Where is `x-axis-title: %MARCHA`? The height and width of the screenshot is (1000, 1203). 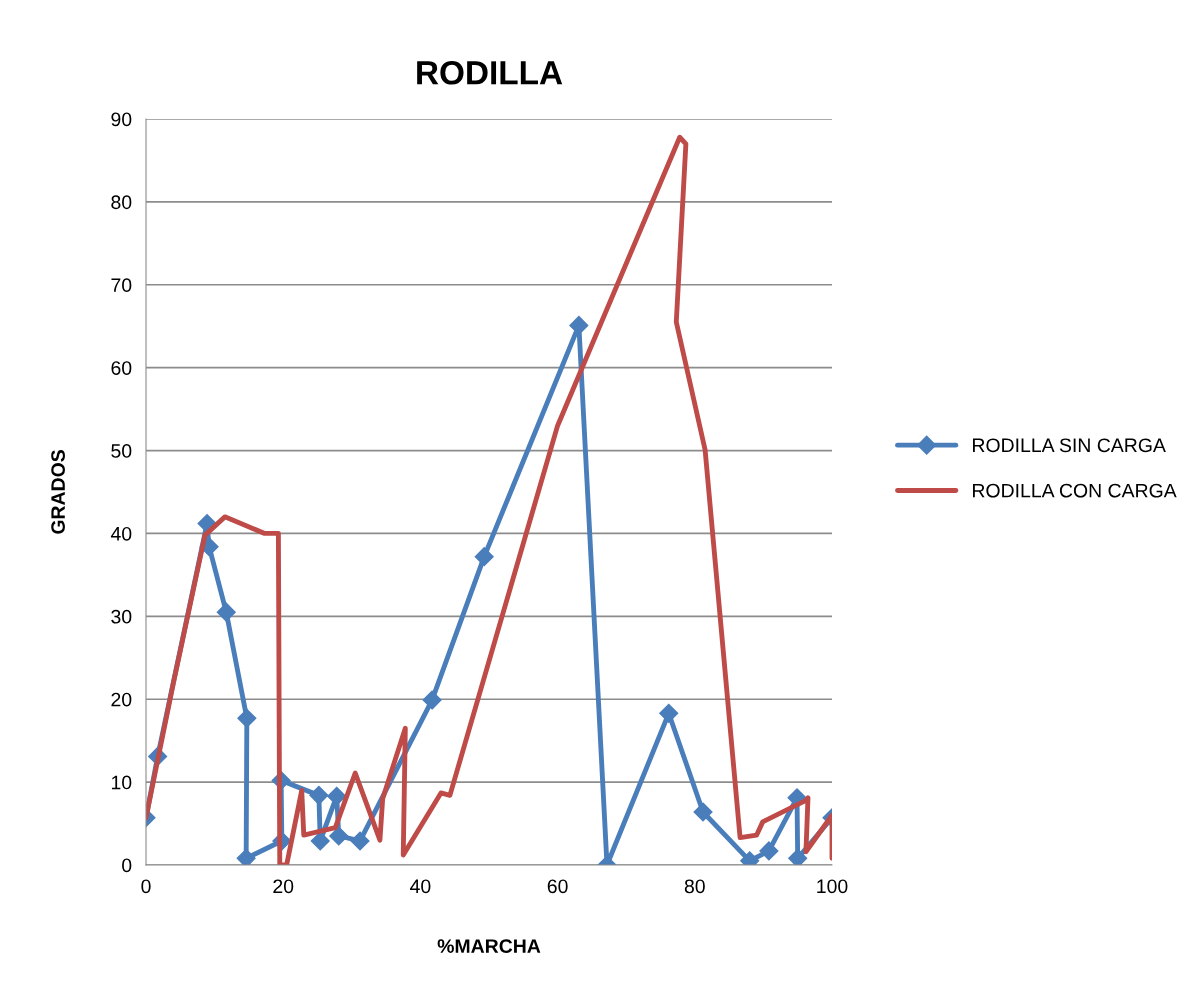
x-axis-title: %MARCHA is located at coordinates (489, 946).